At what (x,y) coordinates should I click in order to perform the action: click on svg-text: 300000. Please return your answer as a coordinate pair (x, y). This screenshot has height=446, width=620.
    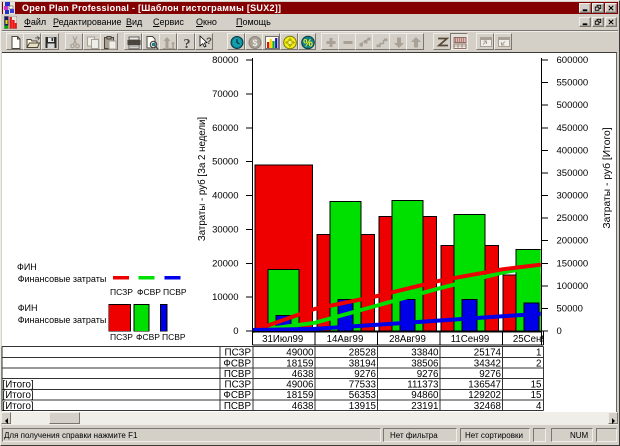
    Looking at the image, I should click on (573, 196).